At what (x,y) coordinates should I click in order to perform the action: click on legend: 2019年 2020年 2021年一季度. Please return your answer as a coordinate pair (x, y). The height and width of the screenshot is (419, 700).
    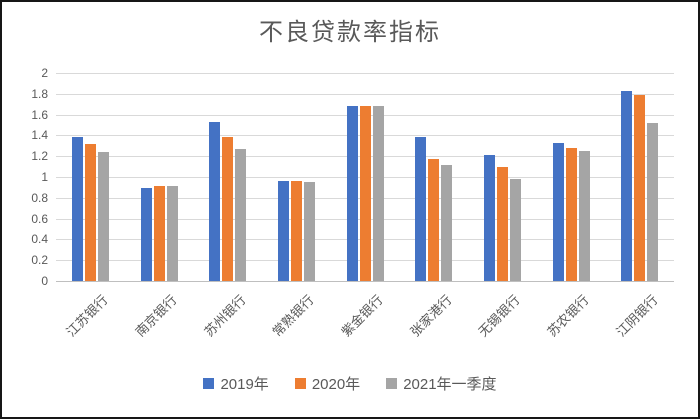
    Looking at the image, I should click on (350, 383).